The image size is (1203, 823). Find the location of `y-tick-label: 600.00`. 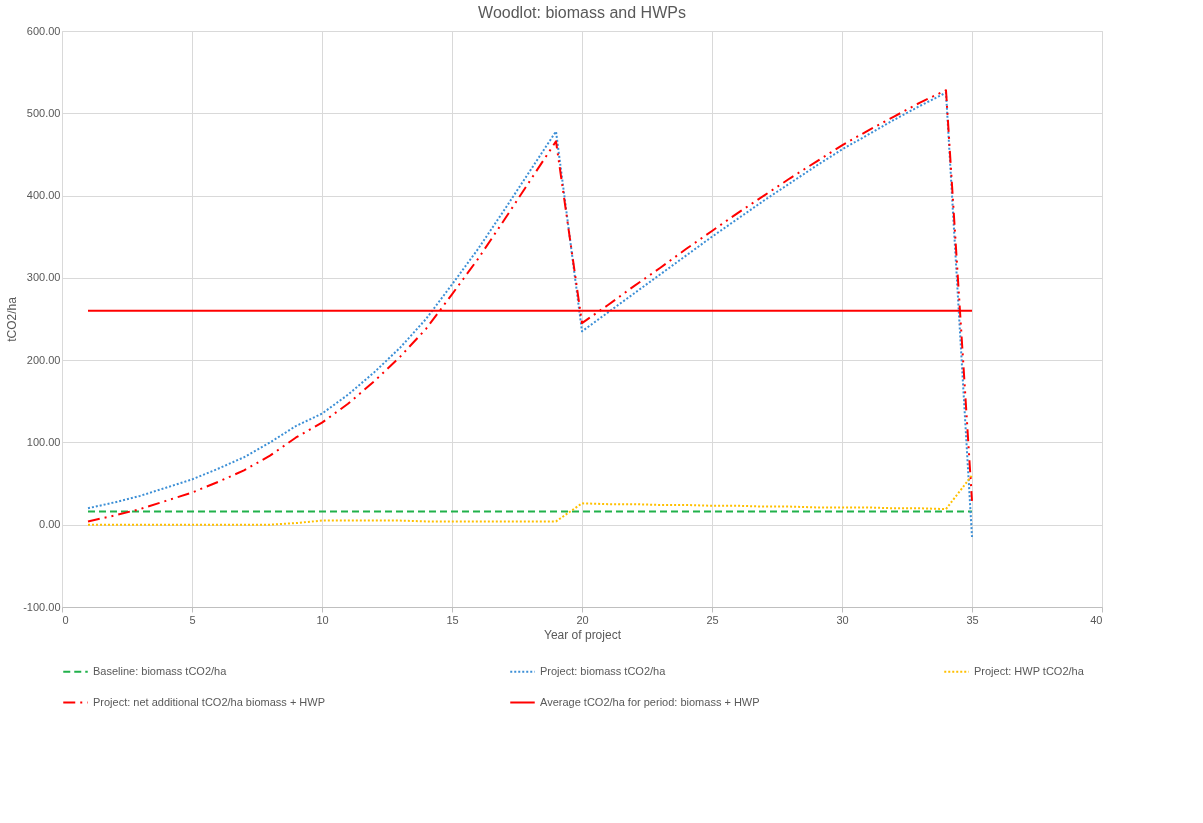

y-tick-label: 600.00 is located at coordinates (43, 30).